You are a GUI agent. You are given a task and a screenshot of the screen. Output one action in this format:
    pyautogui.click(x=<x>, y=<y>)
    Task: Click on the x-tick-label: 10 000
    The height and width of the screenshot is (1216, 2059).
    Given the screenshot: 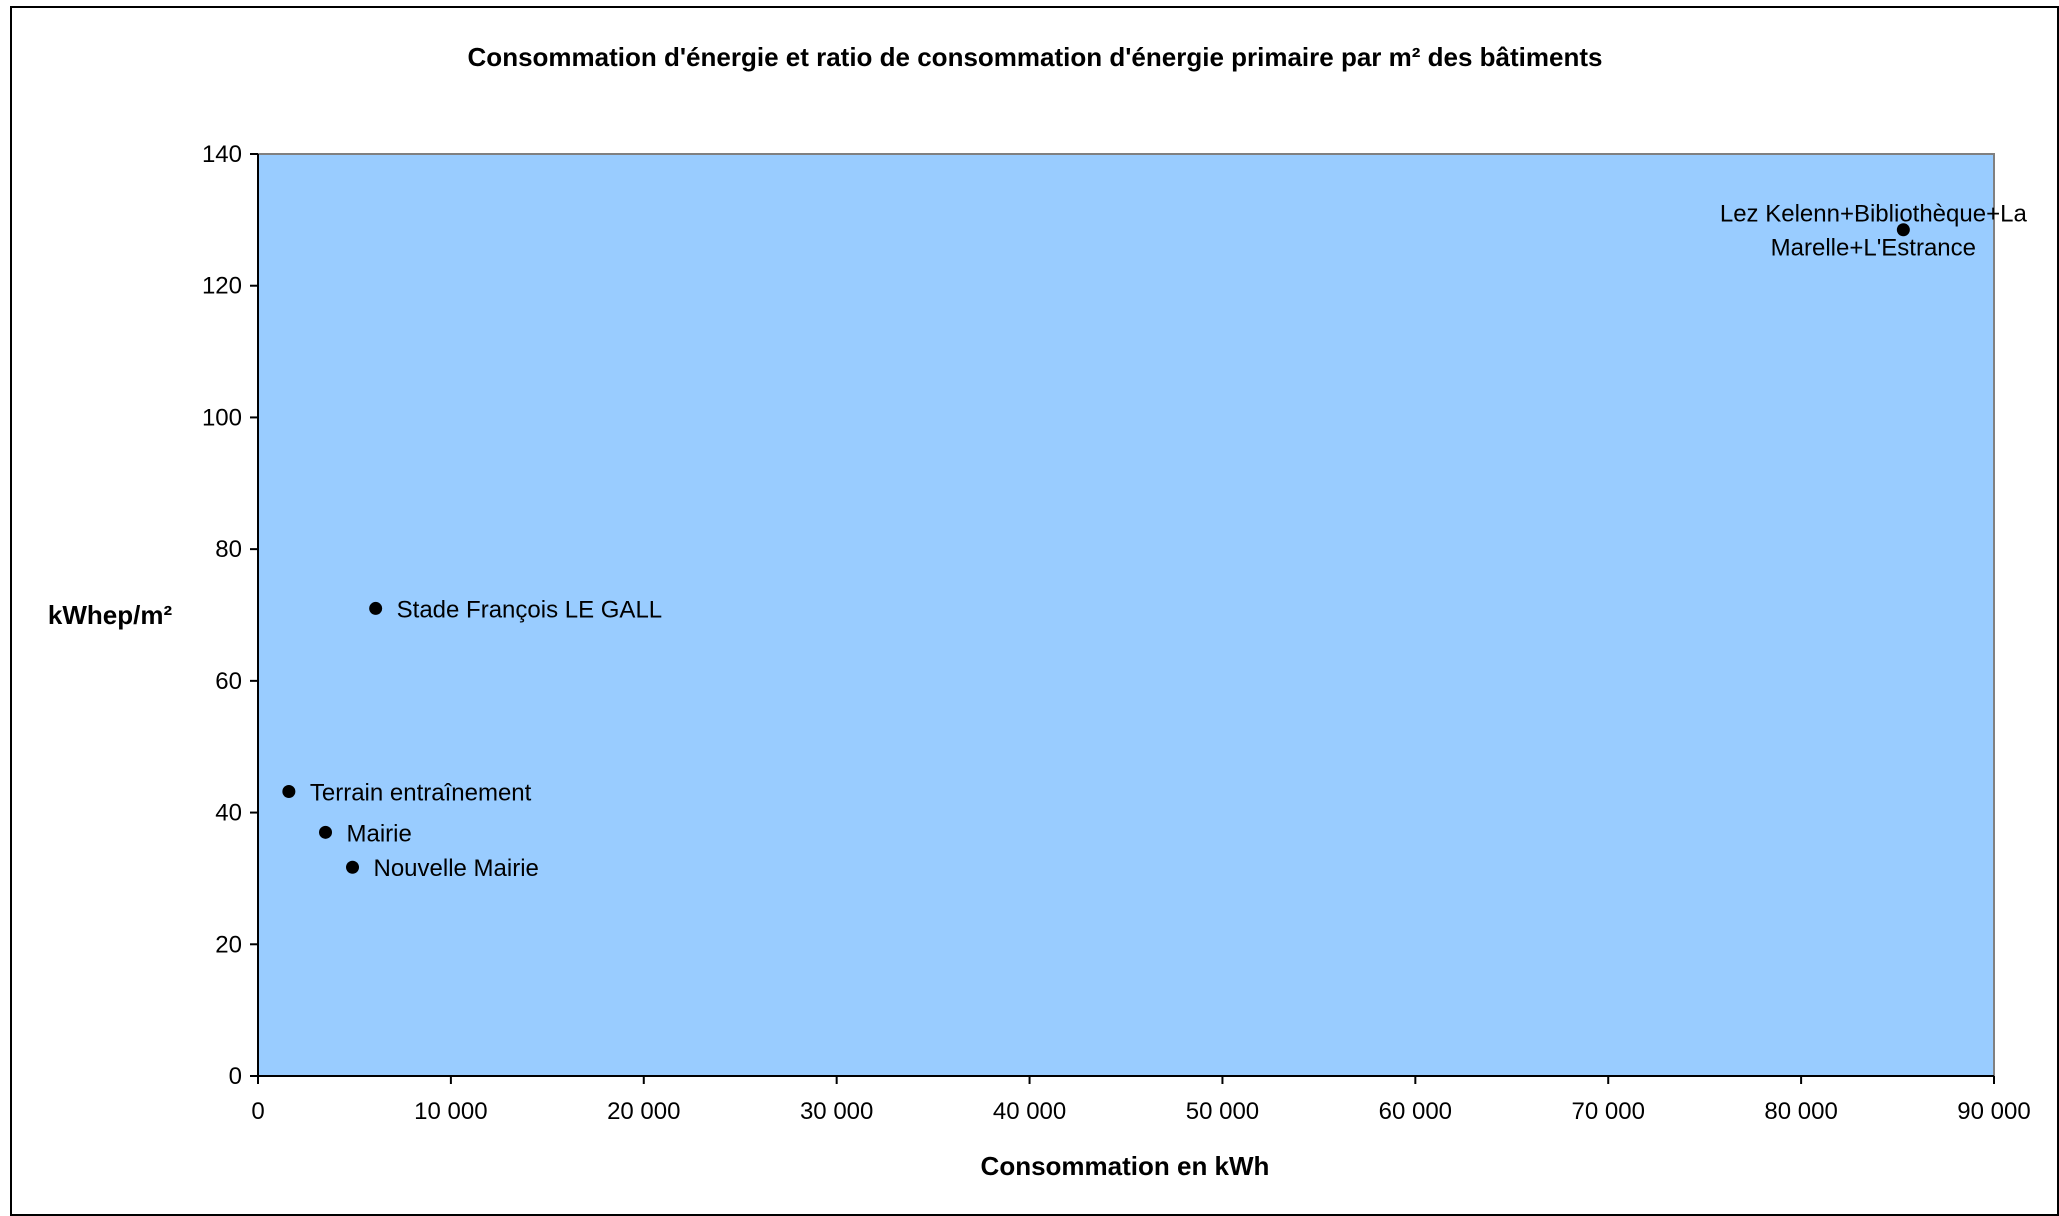 What is the action you would take?
    pyautogui.click(x=450, y=1111)
    